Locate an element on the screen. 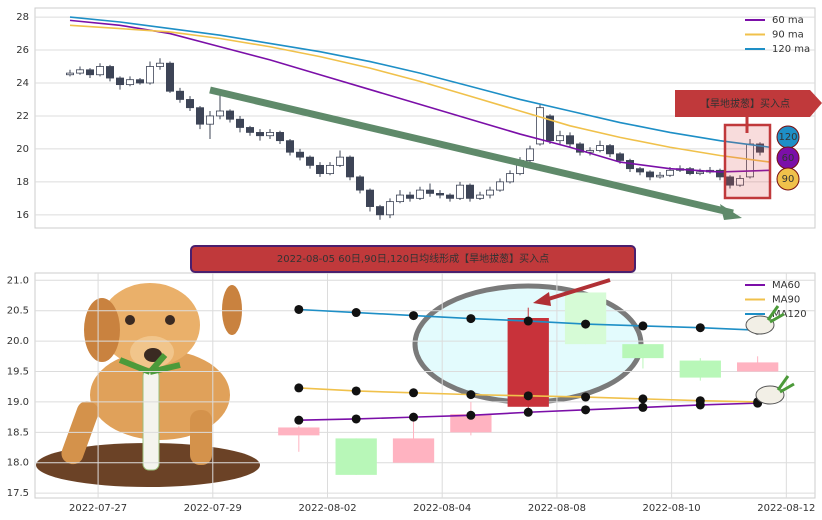 The height and width of the screenshot is (520, 822). y-tick-label: 19.0 is located at coordinates (18, 402).